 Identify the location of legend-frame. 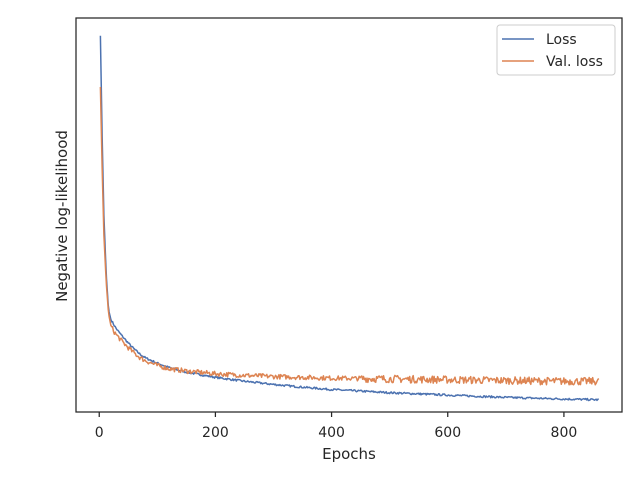
(556, 50).